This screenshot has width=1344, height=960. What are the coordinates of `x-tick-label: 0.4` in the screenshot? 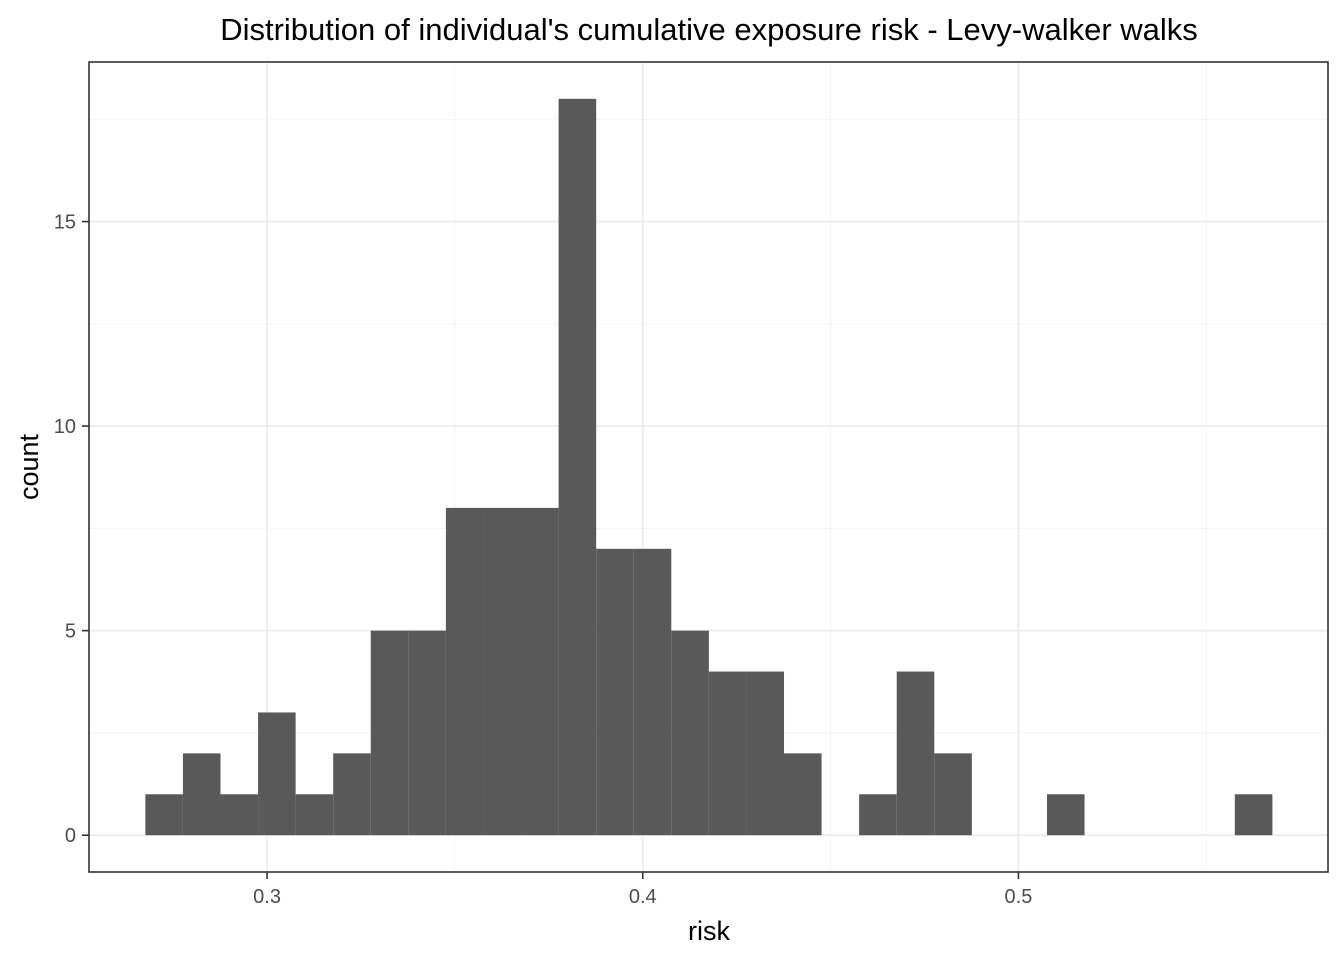 It's located at (643, 897).